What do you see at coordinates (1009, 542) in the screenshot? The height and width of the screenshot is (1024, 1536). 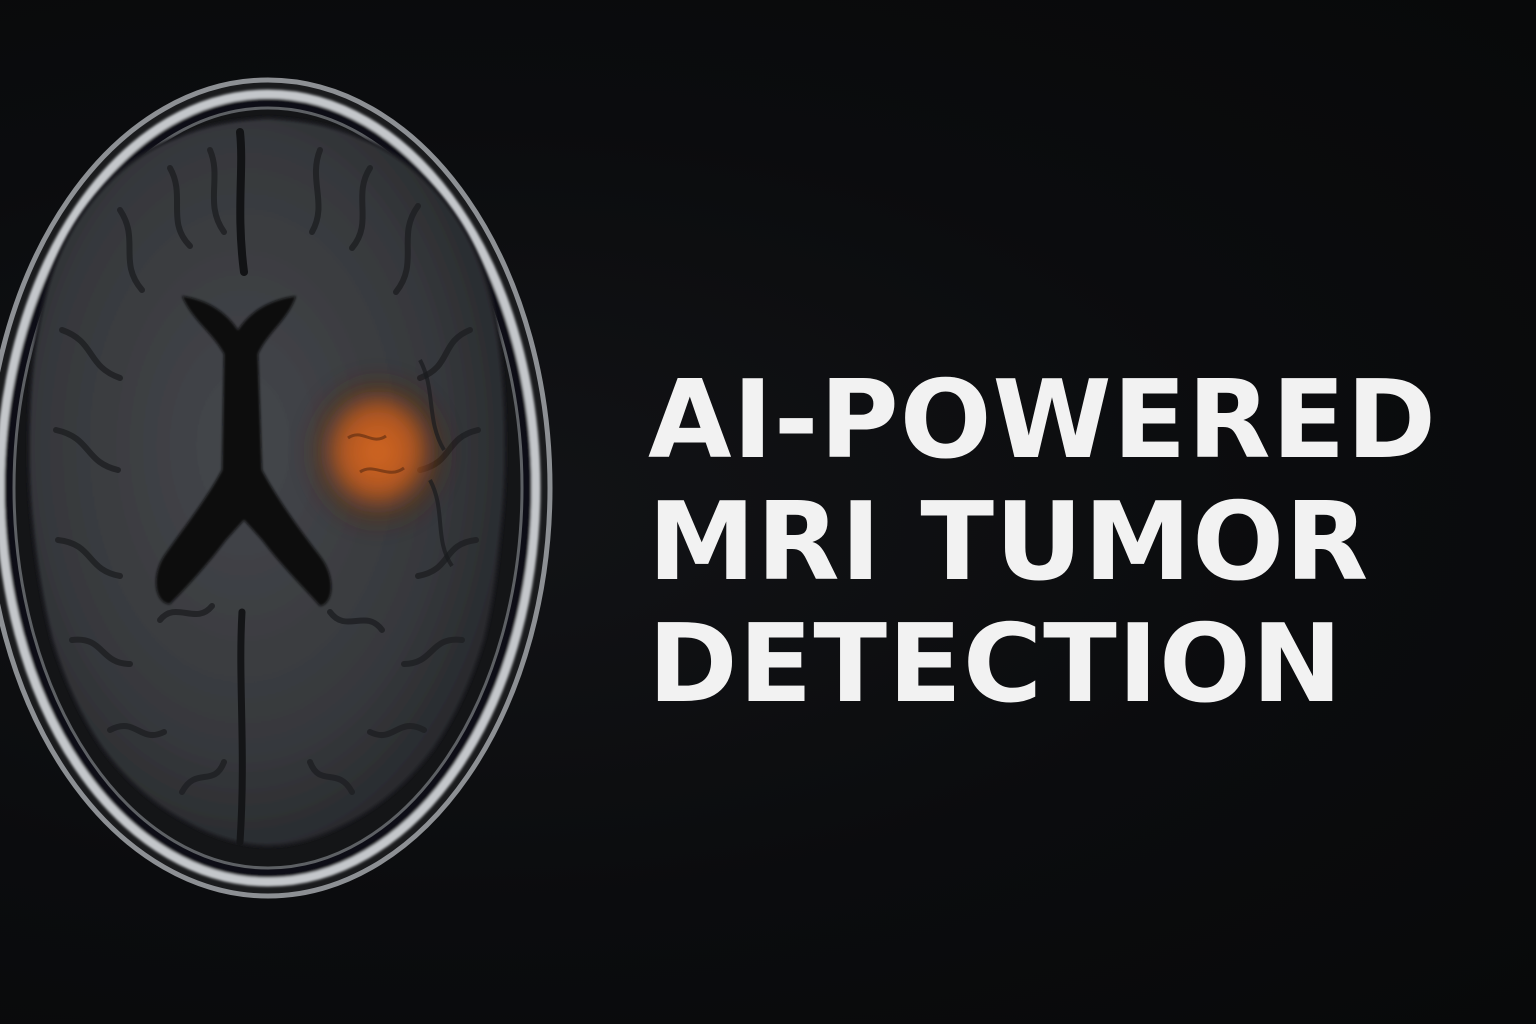 I see `headline-line-2: MRI TUMOR` at bounding box center [1009, 542].